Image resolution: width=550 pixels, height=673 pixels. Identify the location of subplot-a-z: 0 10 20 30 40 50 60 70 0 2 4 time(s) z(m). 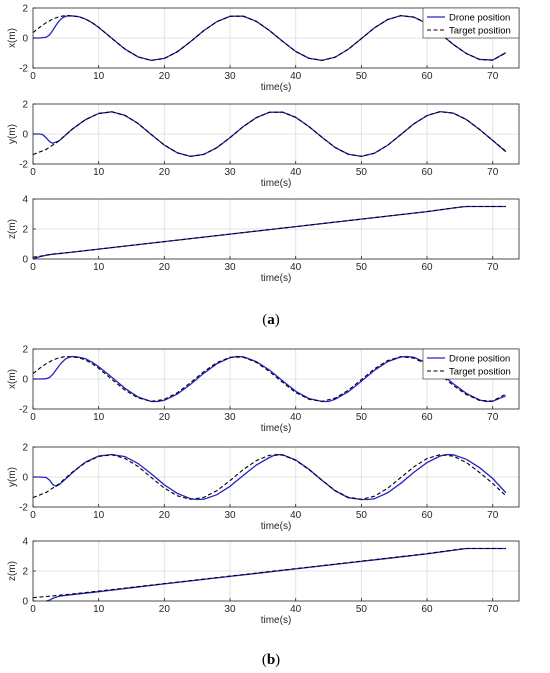
(263, 239).